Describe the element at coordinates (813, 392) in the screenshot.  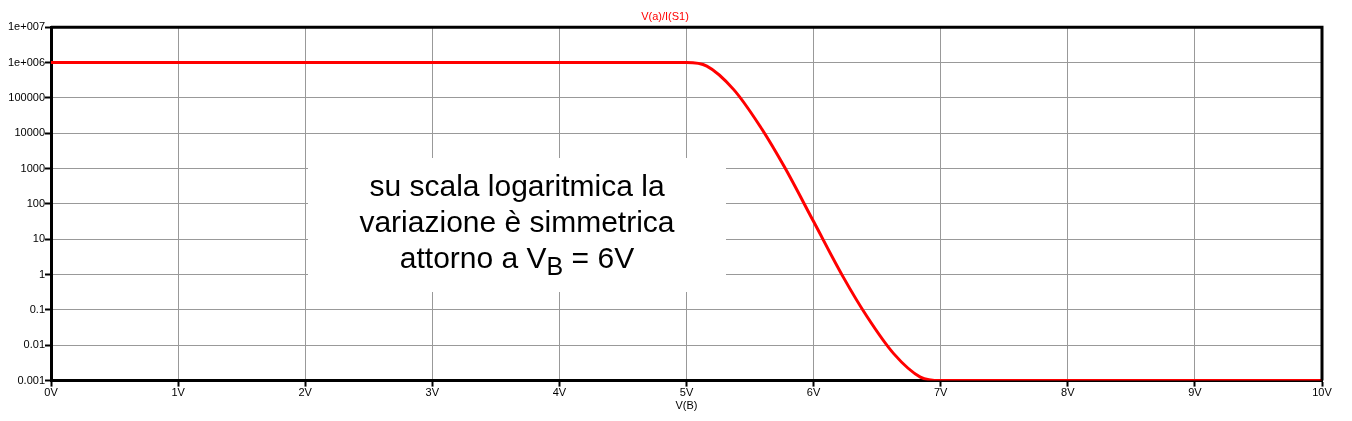
I see `x-tick-label: 6V` at that location.